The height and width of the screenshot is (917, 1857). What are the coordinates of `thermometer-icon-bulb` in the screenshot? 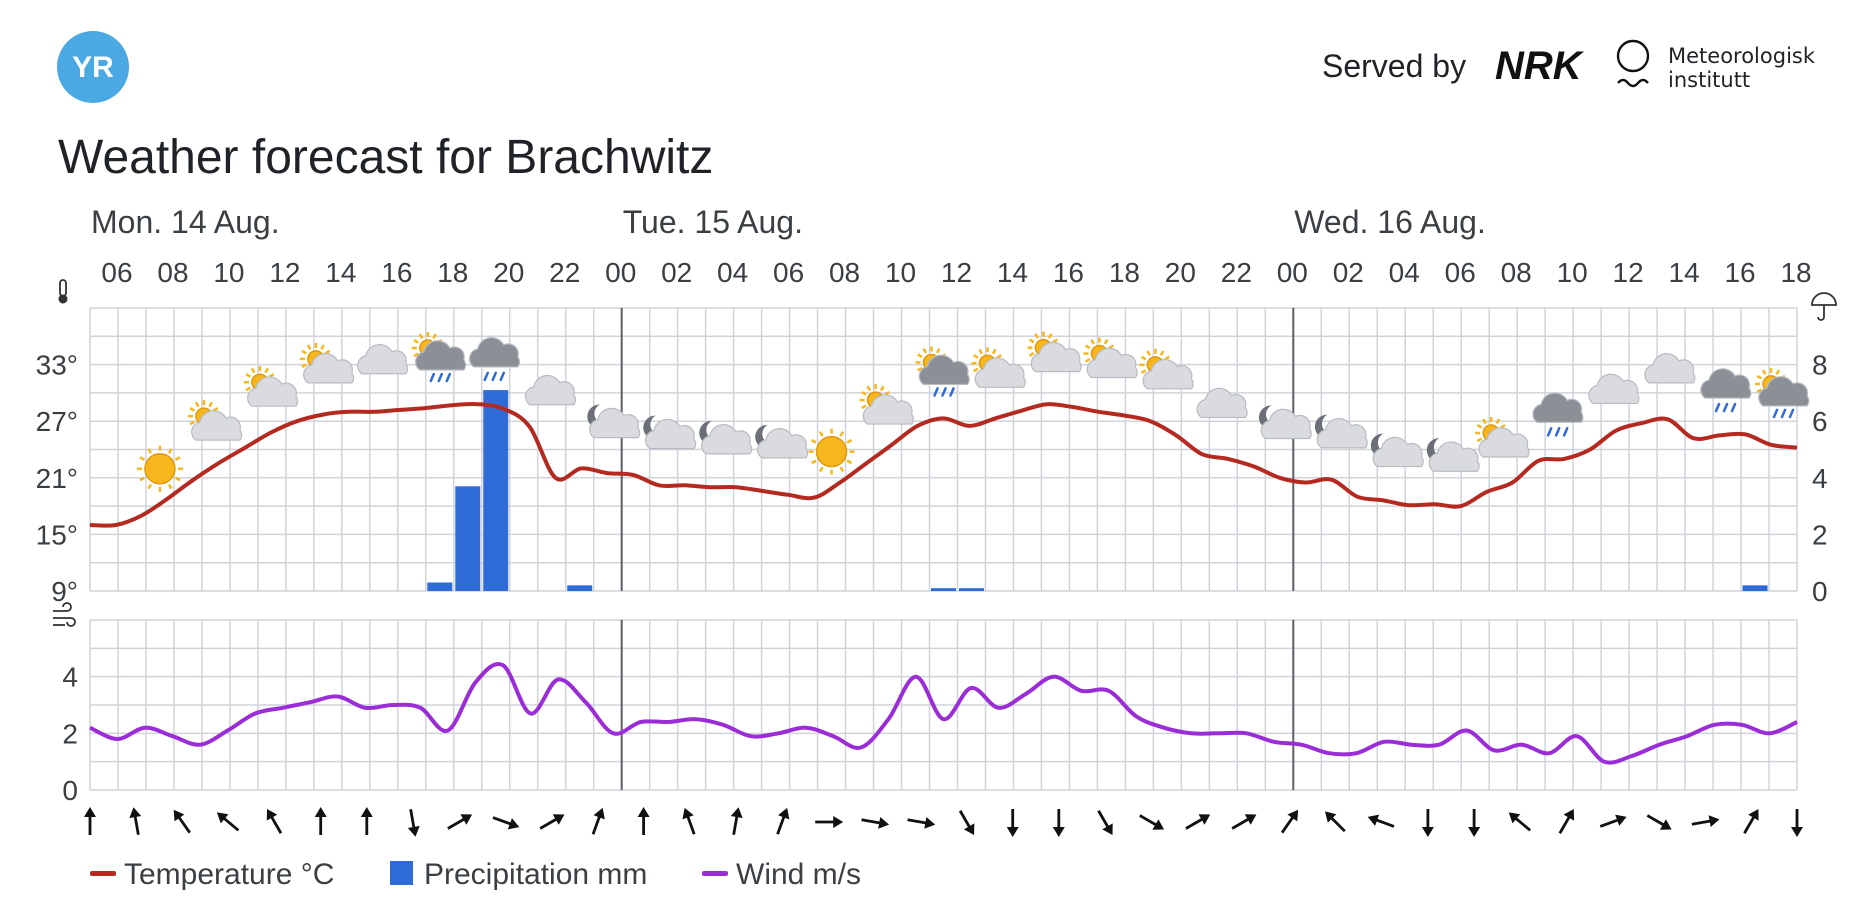 It's located at (63, 299).